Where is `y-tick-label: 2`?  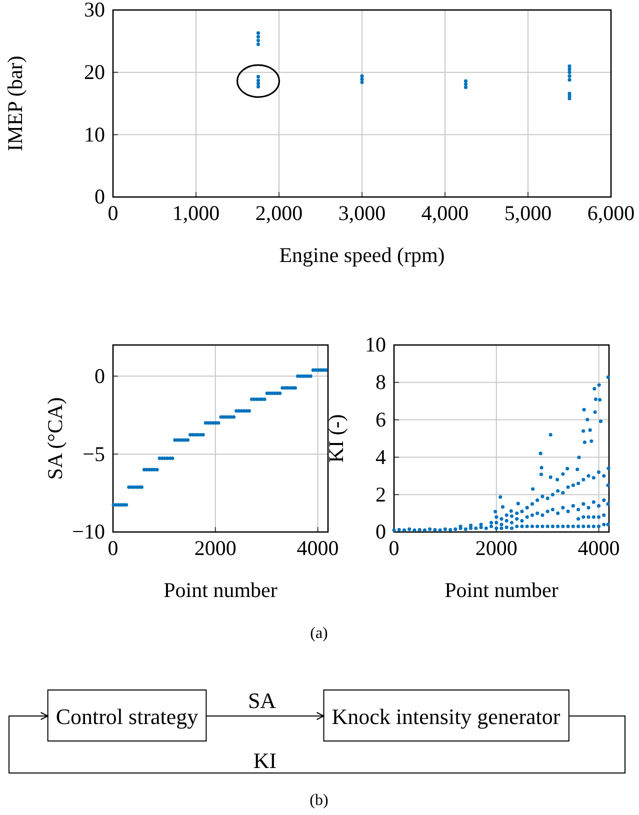 y-tick-label: 2 is located at coordinates (381, 494).